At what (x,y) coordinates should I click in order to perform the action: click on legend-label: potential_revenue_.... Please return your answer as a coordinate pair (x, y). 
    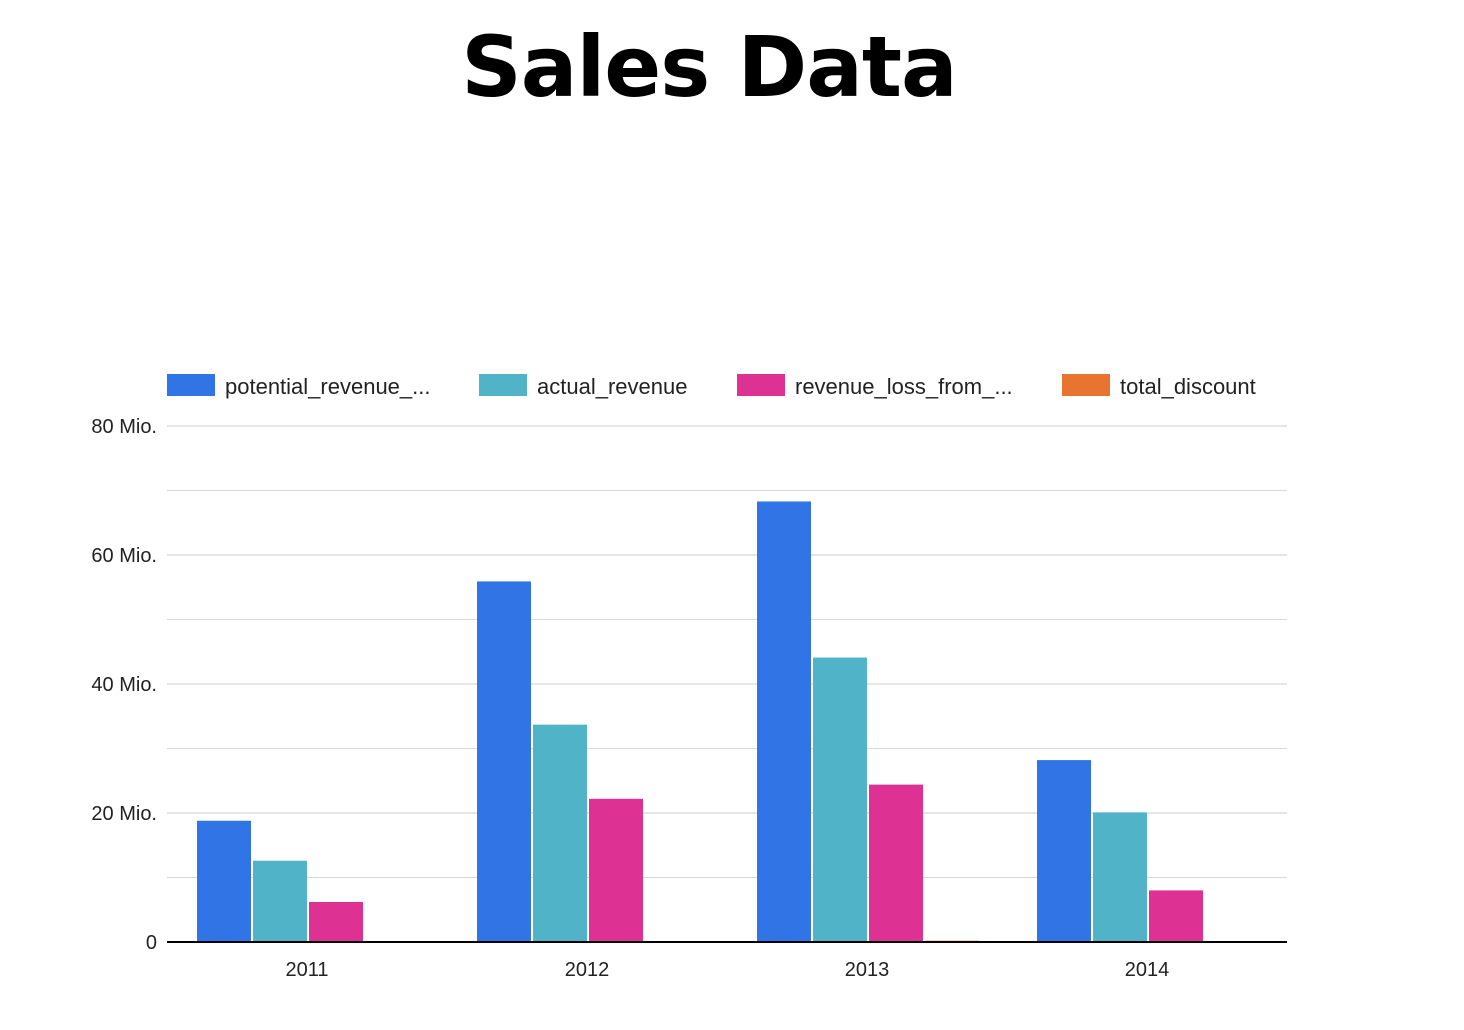
    Looking at the image, I should click on (328, 386).